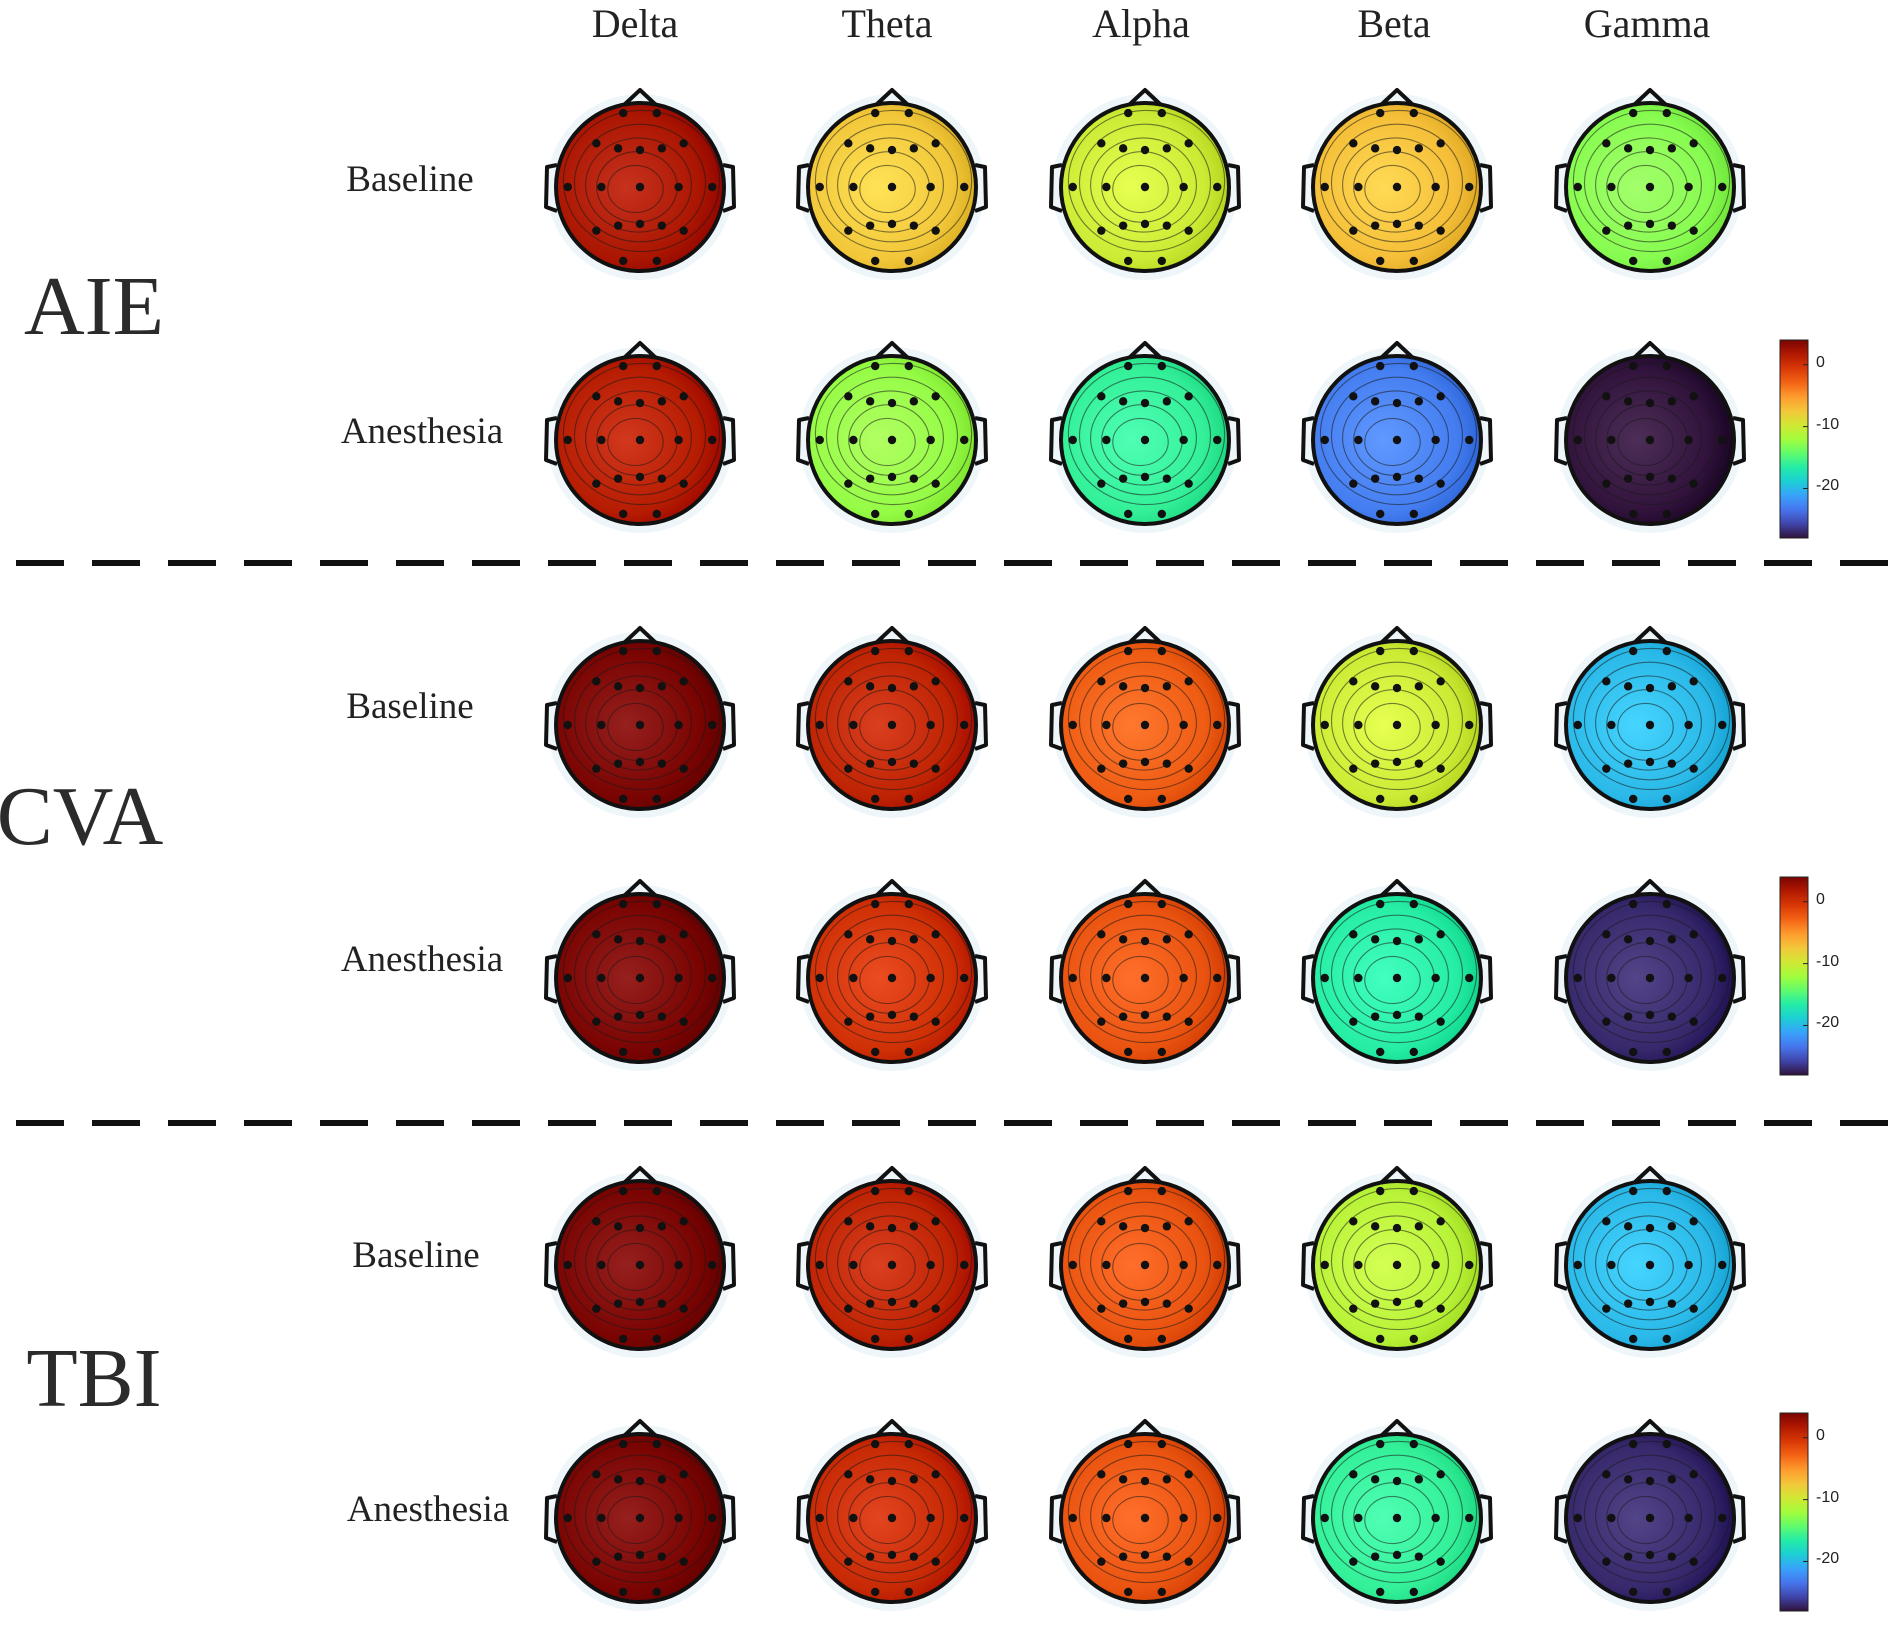 This screenshot has width=1896, height=1642. I want to click on topomap-aie-anesthesia-gamma, so click(1650, 437).